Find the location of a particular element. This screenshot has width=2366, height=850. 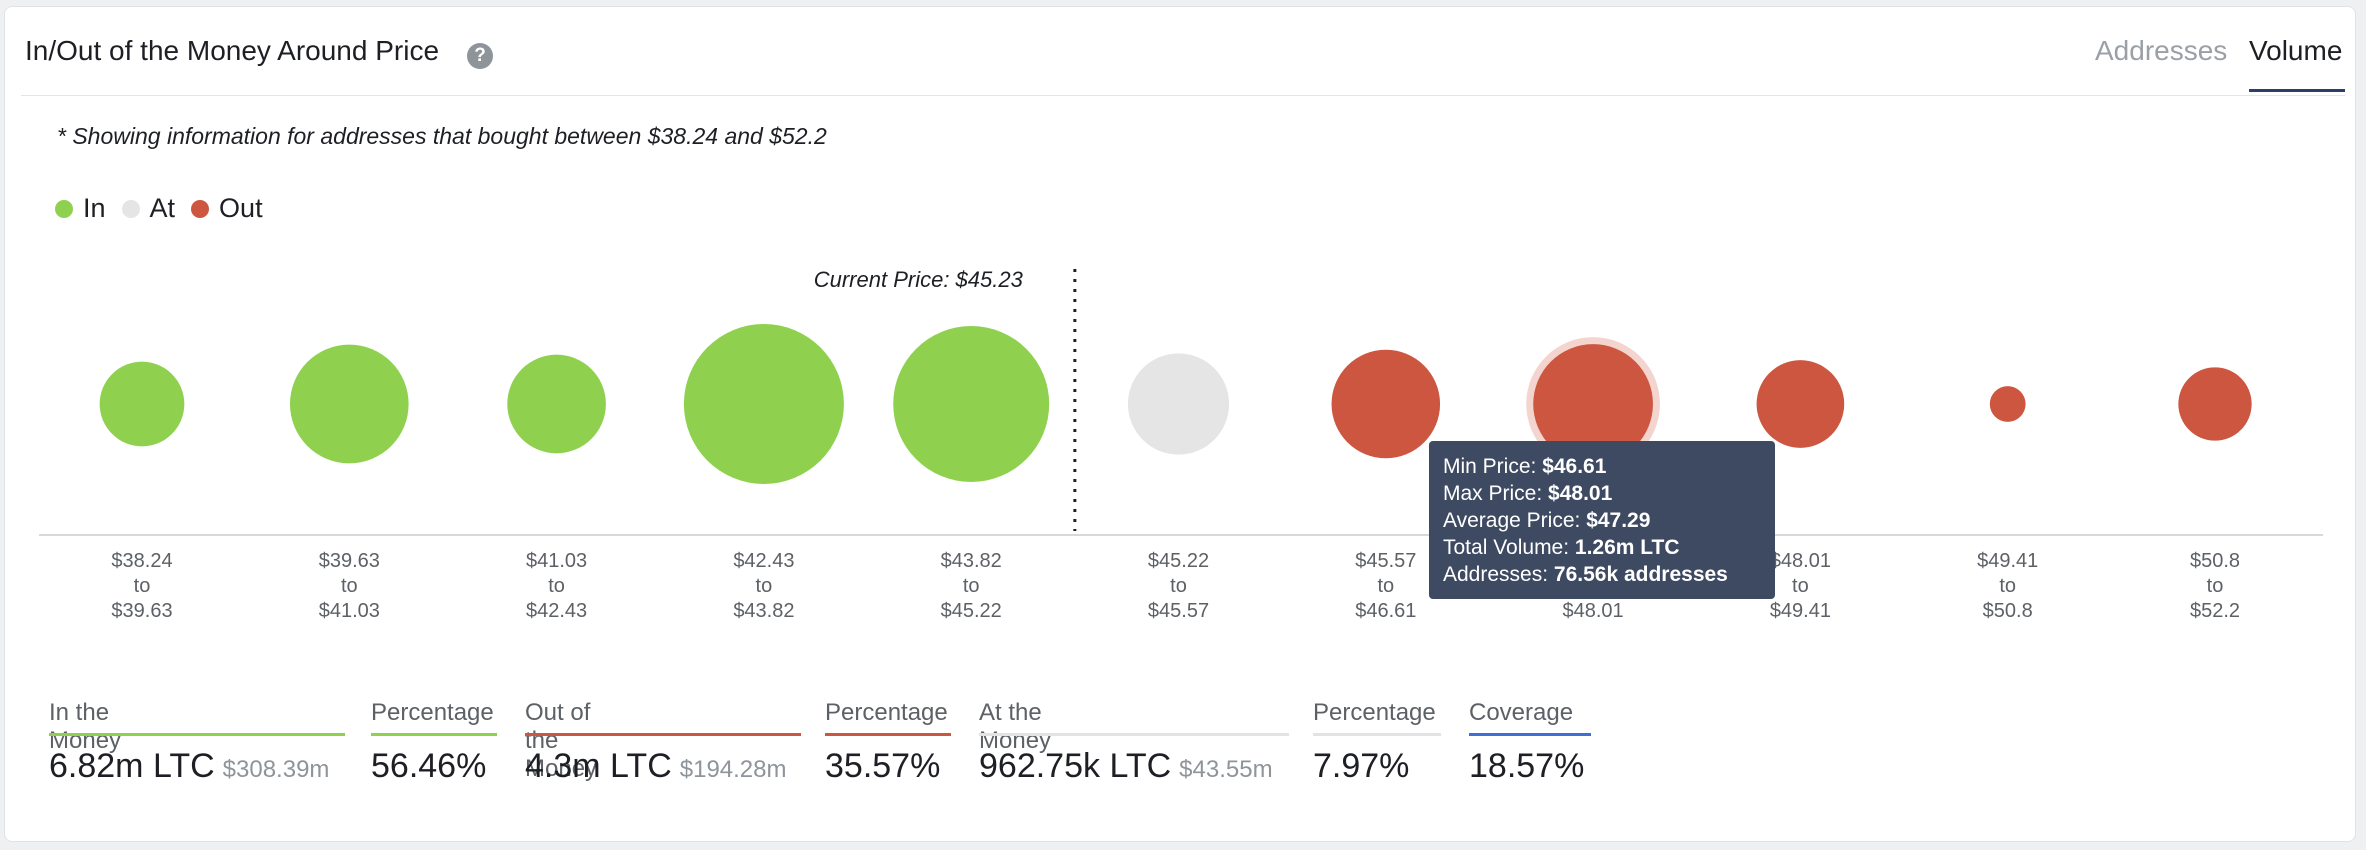

tab-addresses: Addresses is located at coordinates (2161, 50).